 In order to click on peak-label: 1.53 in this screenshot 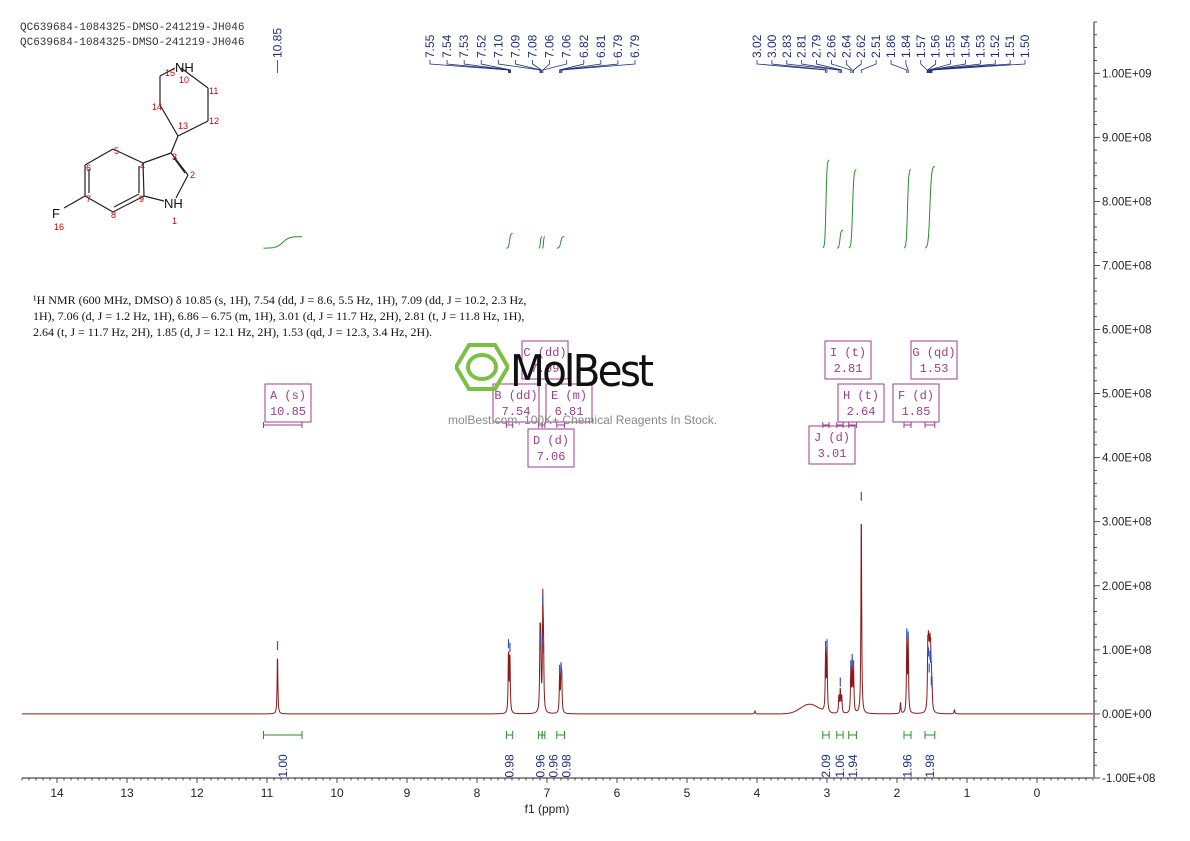, I will do `click(980, 46)`.